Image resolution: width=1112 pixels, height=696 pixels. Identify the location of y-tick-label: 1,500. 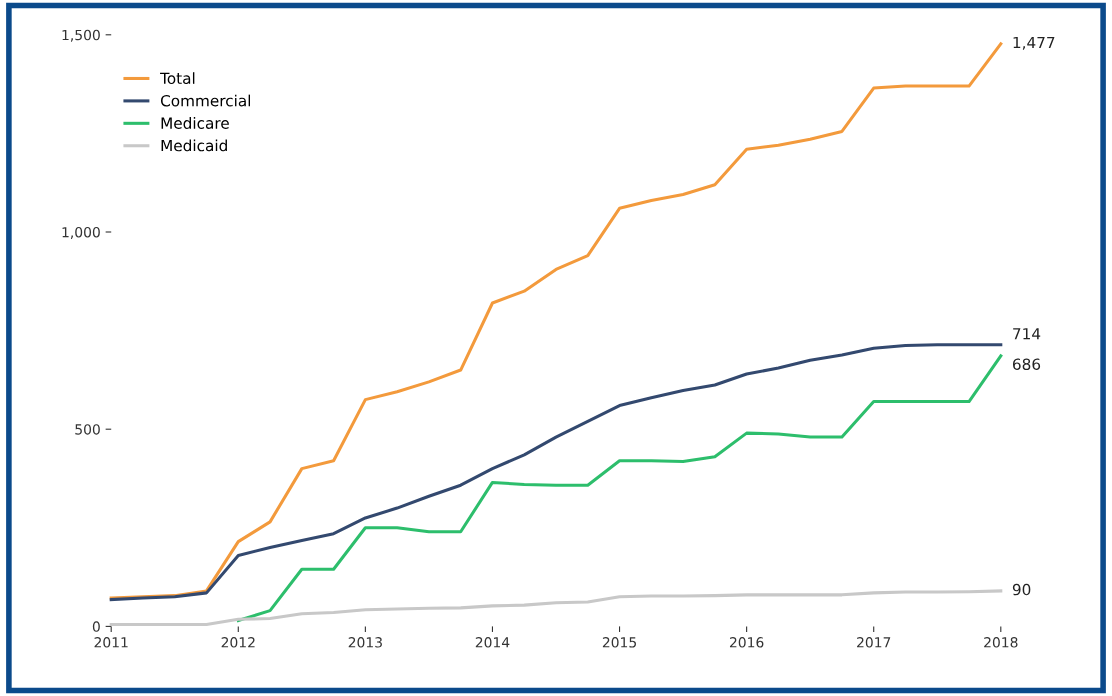
(81, 35).